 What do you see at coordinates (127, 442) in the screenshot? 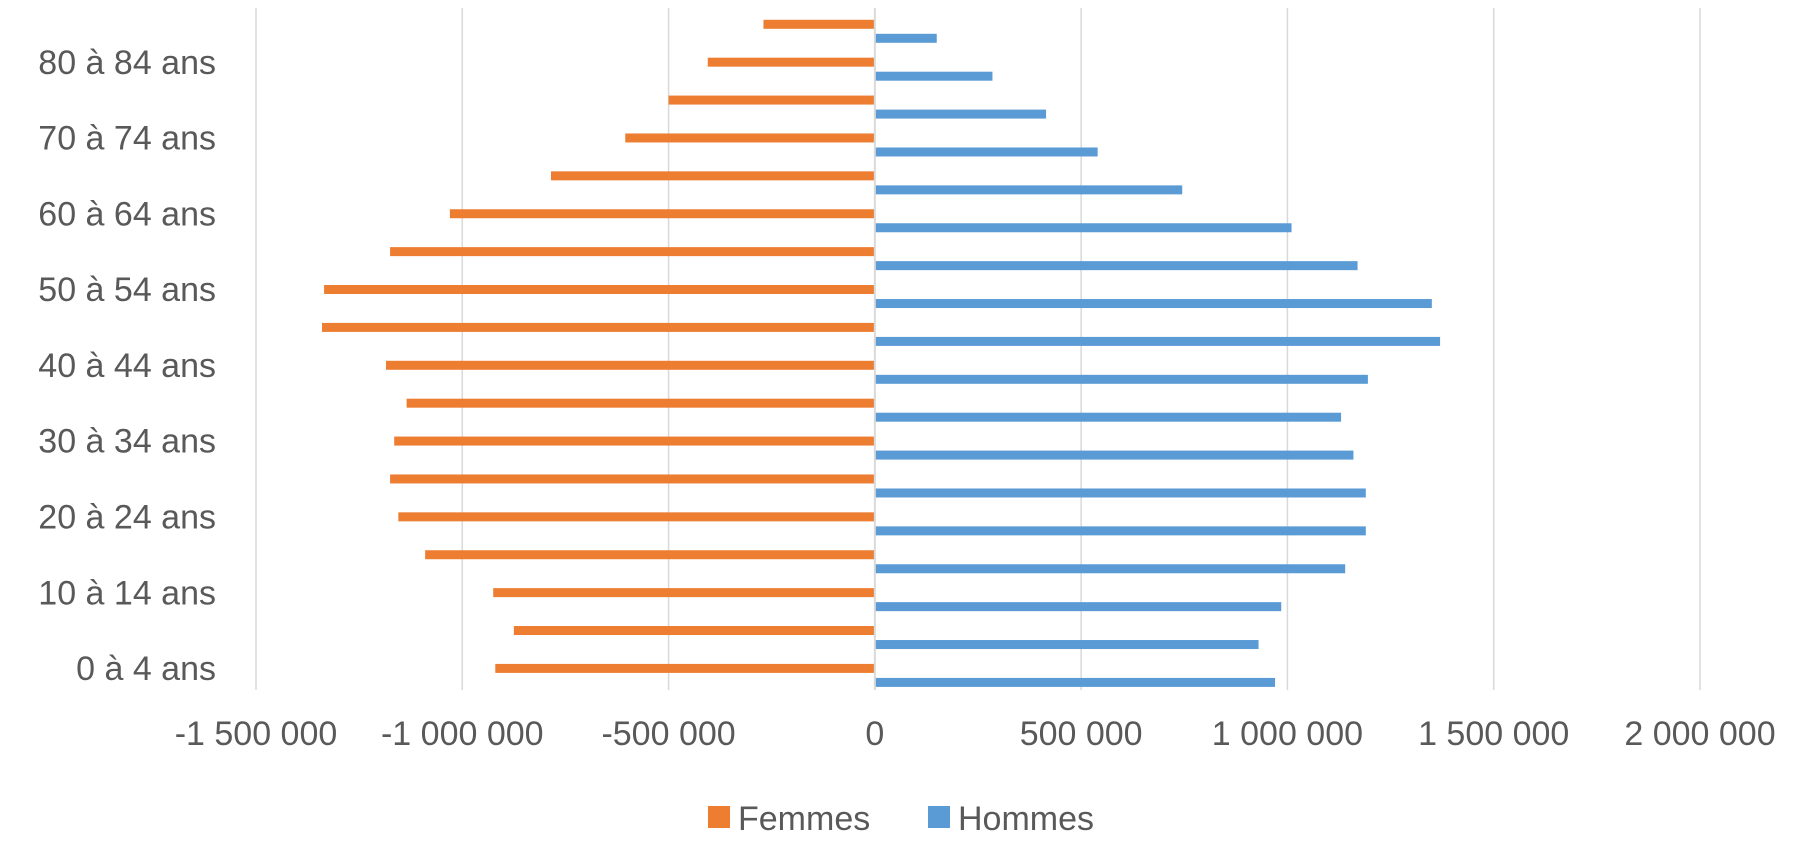
I see `category-tick-label: 30 à 34 ans` at bounding box center [127, 442].